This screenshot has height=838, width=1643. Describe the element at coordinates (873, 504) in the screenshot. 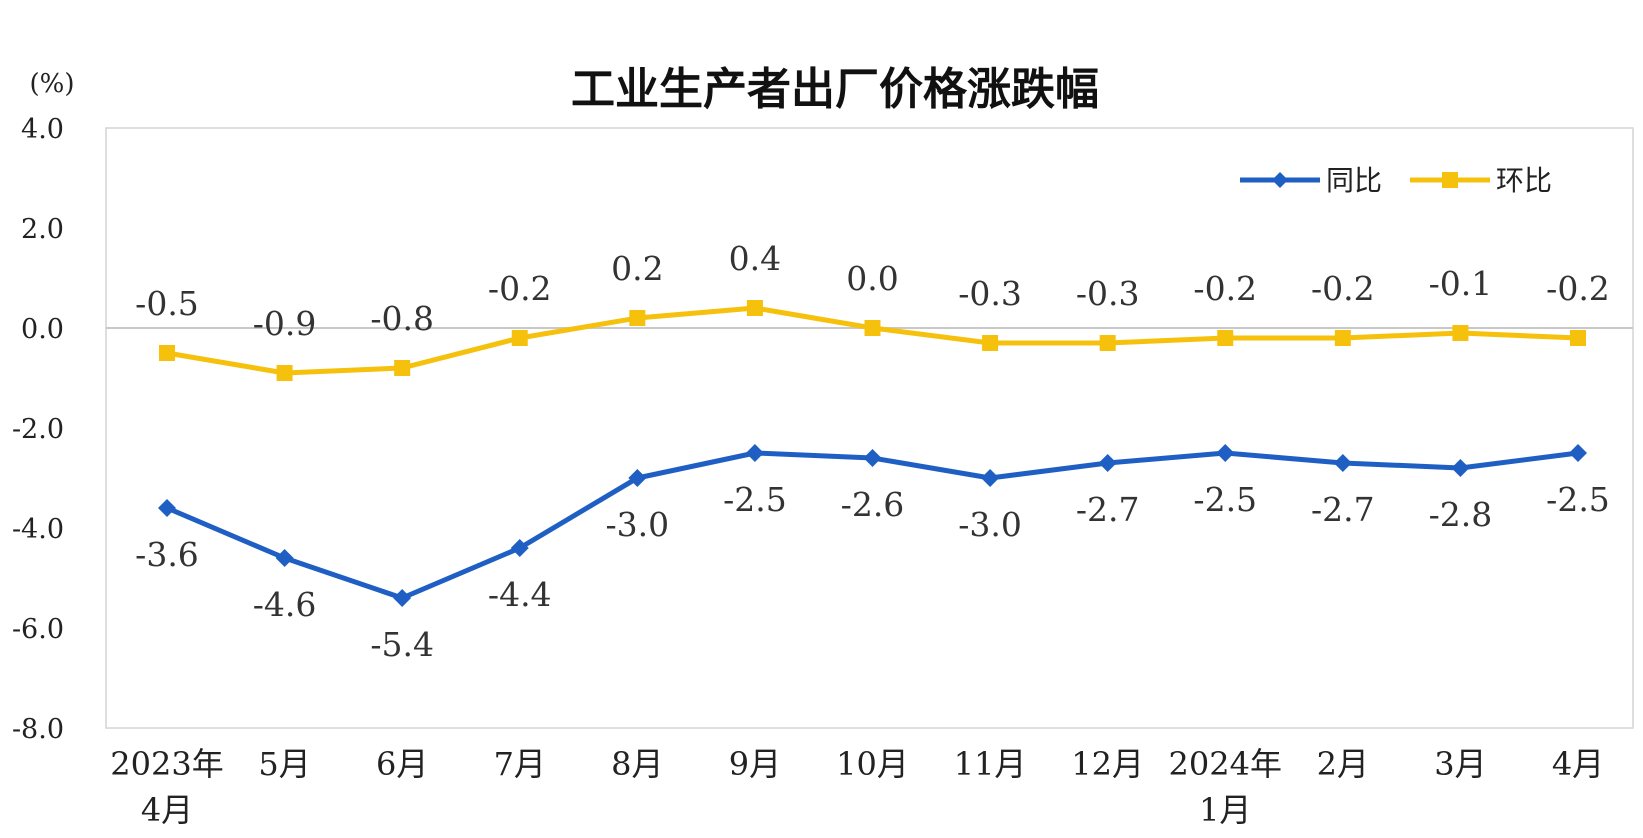

I see `data-label: -2.6` at that location.